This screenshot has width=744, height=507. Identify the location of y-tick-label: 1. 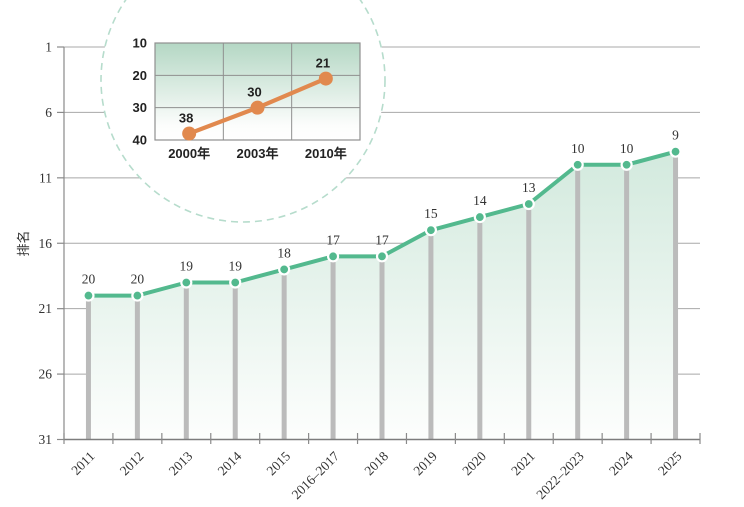
(48, 47).